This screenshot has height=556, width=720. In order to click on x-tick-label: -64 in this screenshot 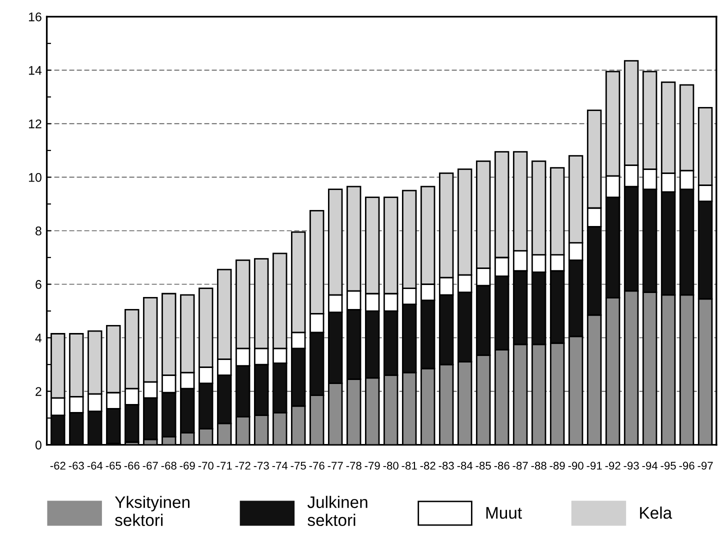, I will do `click(95, 466)`.